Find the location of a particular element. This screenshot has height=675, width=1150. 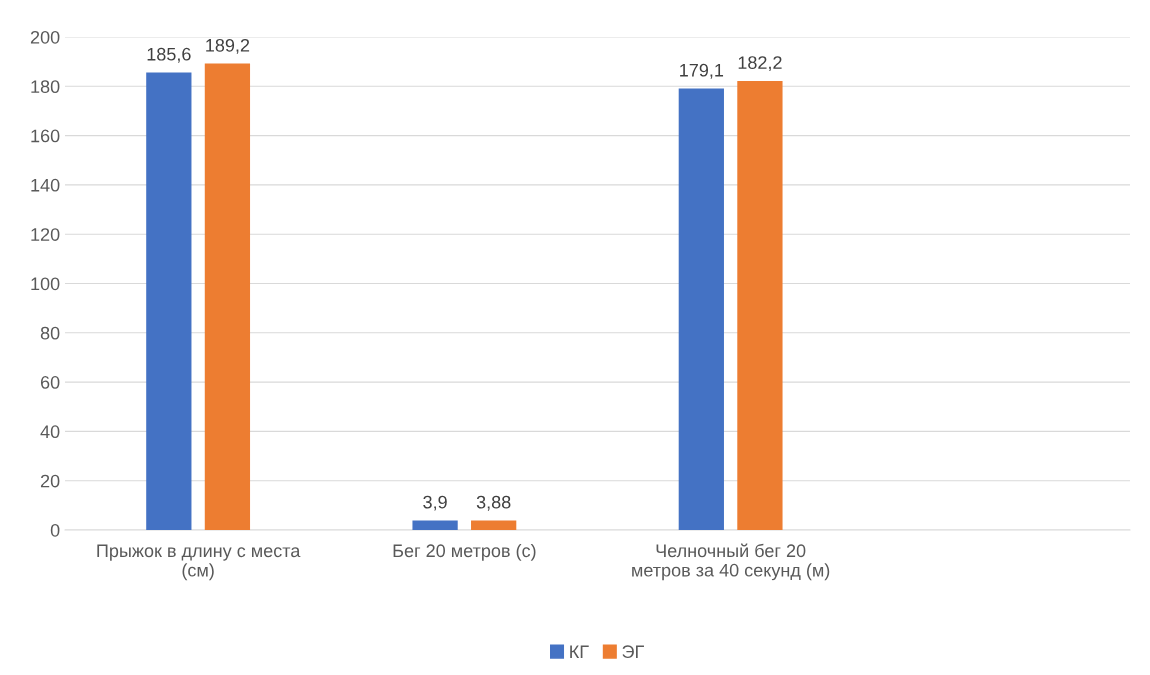

data-label: 3,88 is located at coordinates (493, 503).